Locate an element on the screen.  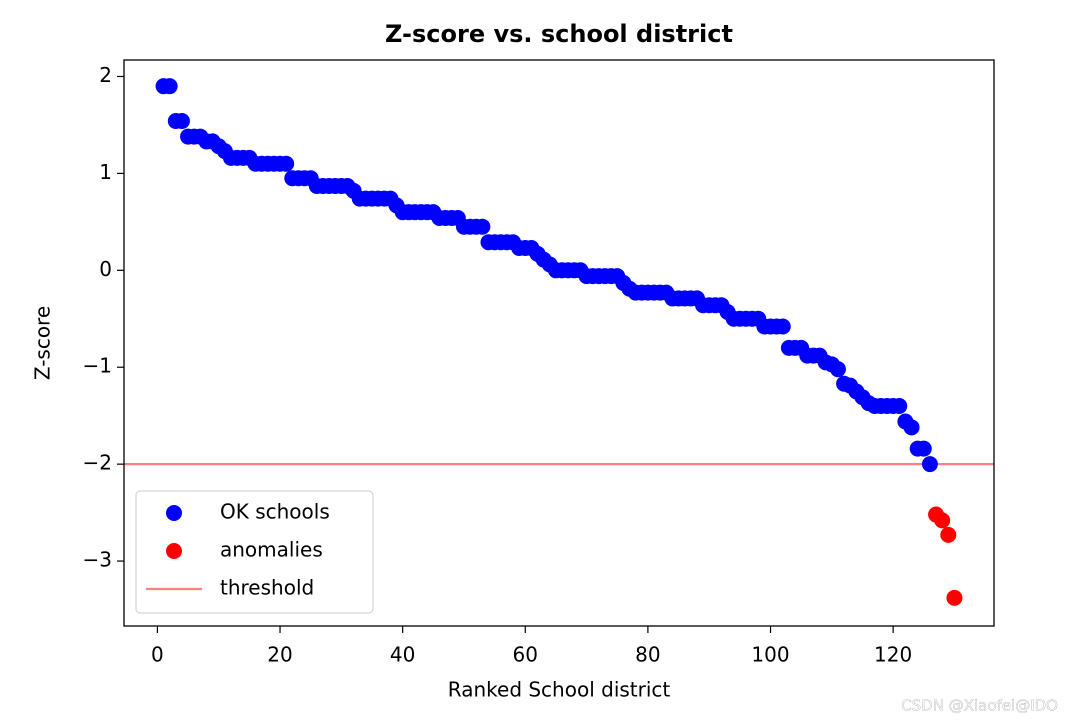
watermark: CSDN @Xiaofei@IDO is located at coordinates (979, 706).